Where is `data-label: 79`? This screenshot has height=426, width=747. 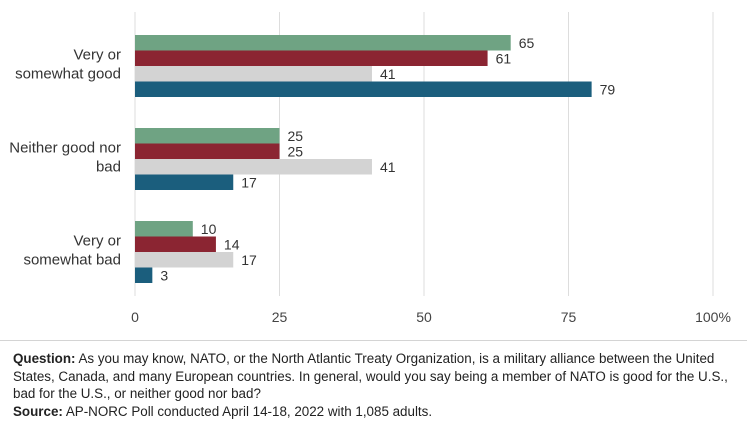
data-label: 79 is located at coordinates (608, 89).